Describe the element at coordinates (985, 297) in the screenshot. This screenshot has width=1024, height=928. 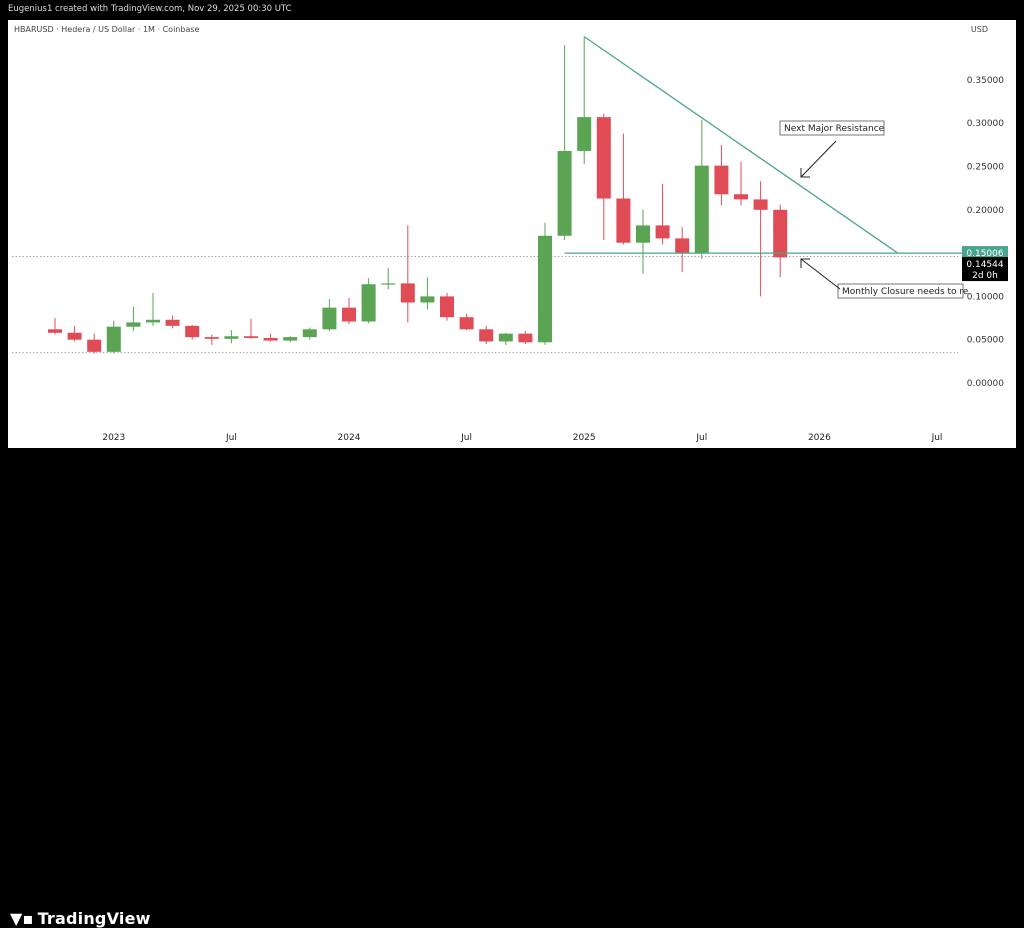
I see `y-tick-label: 0.10000` at that location.